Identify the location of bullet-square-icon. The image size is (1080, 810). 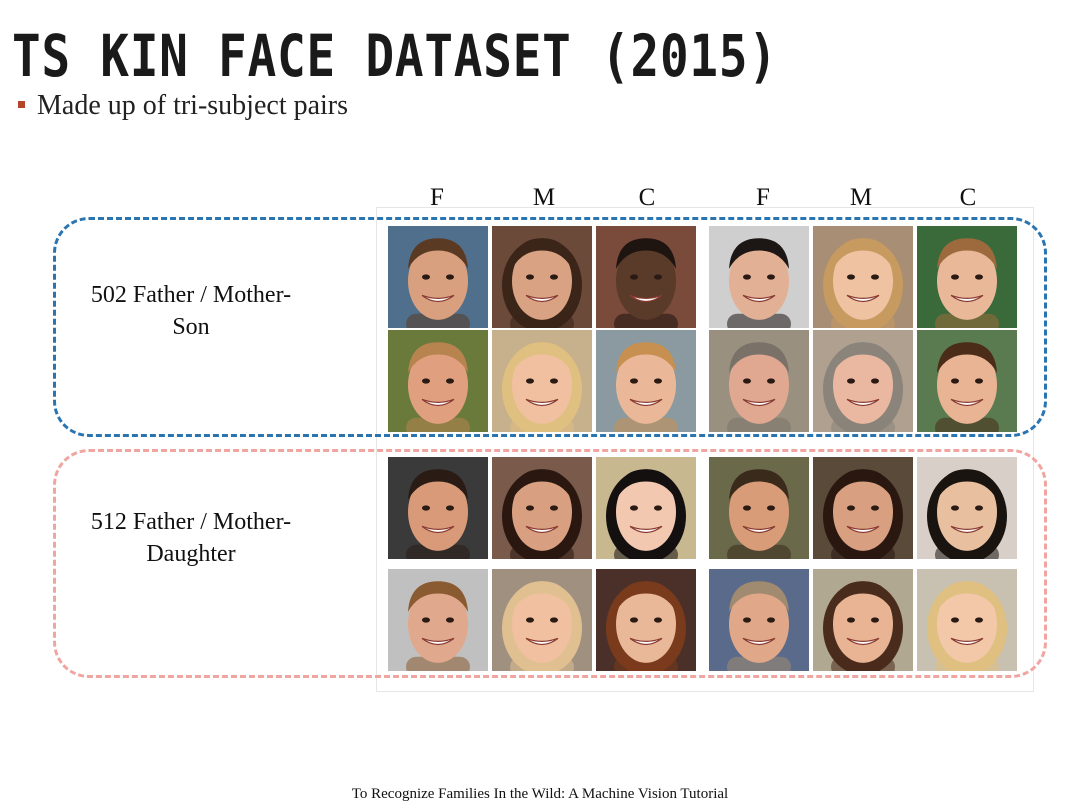
(21, 105).